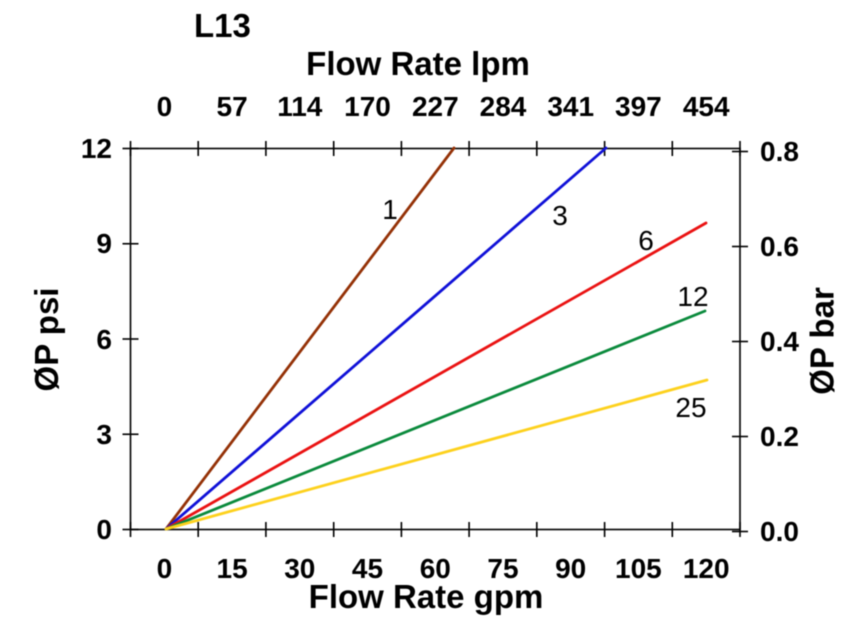 This screenshot has width=854, height=642. What do you see at coordinates (435, 568) in the screenshot?
I see `svg-text: 60` at bounding box center [435, 568].